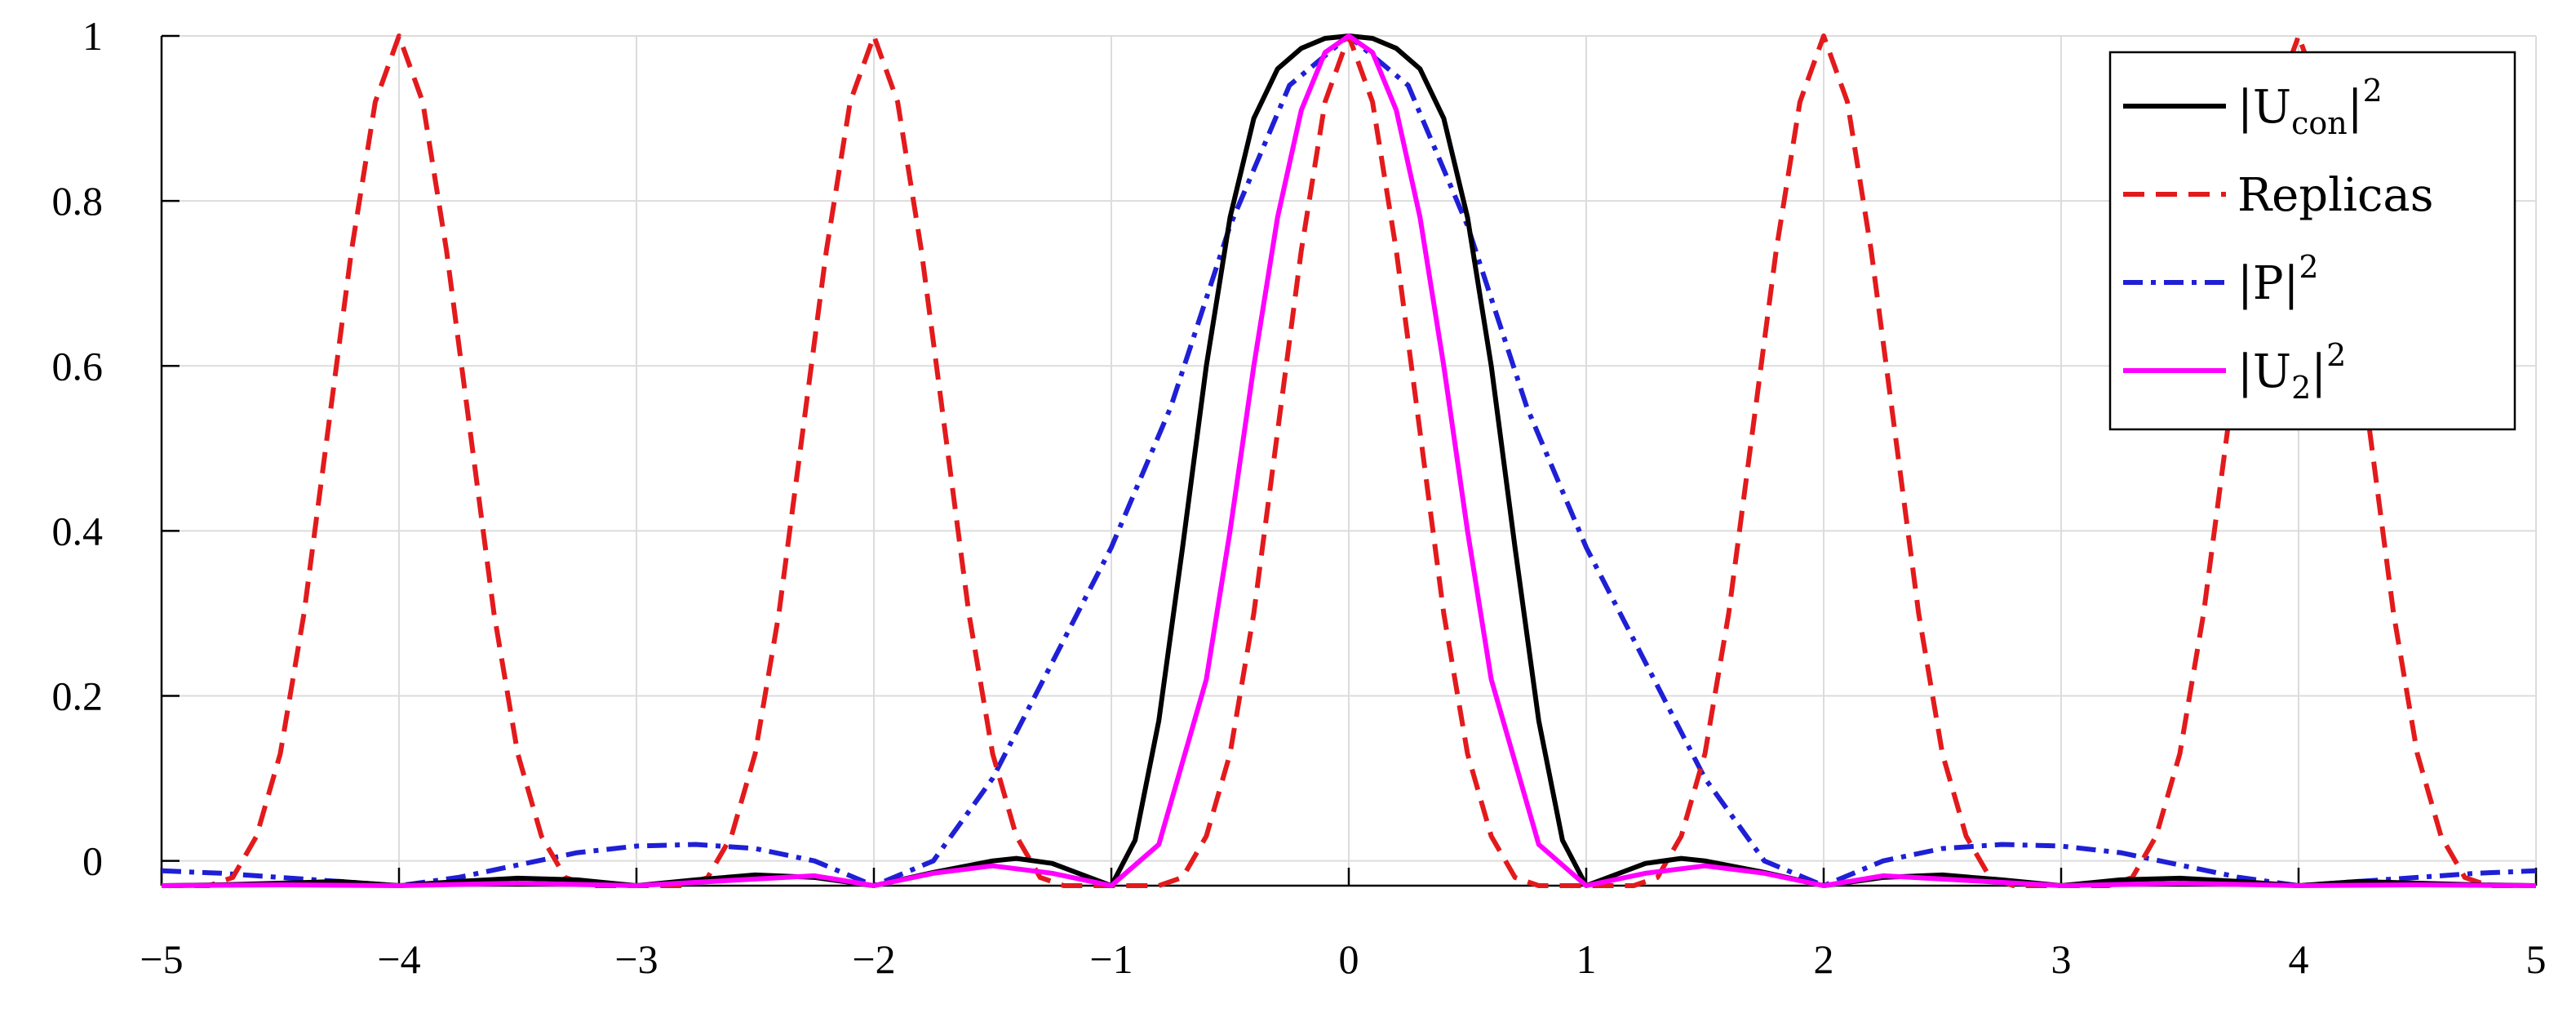  What do you see at coordinates (1111, 959) in the screenshot?
I see `x-tick-label: −1` at bounding box center [1111, 959].